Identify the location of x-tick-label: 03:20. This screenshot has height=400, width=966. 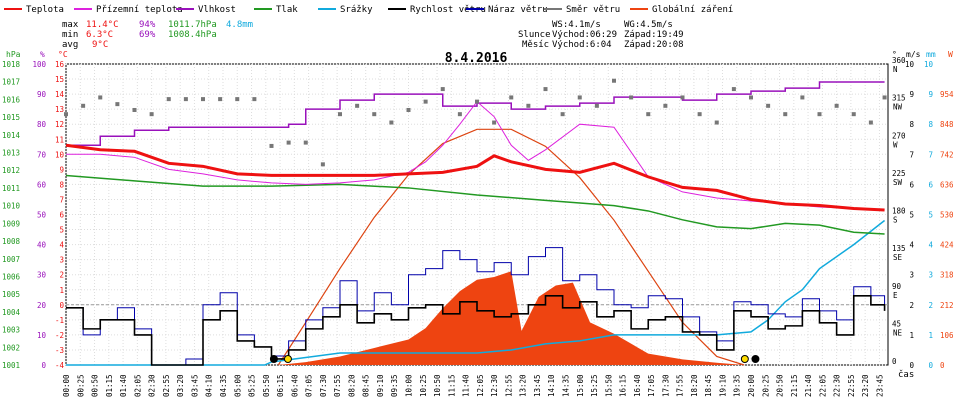
(180, 385).